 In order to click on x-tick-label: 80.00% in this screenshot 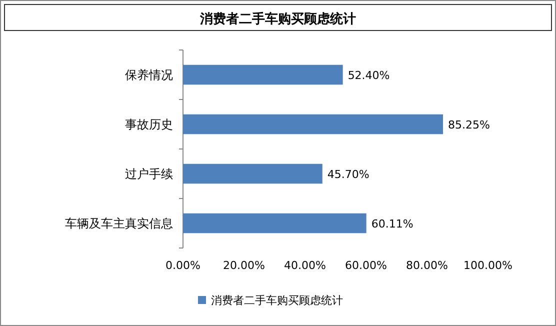, I will do `click(427, 265)`.